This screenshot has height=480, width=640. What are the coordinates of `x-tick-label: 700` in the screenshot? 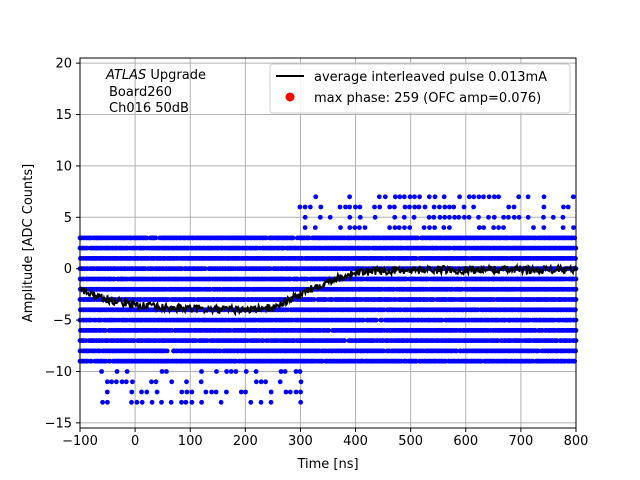 It's located at (520, 441).